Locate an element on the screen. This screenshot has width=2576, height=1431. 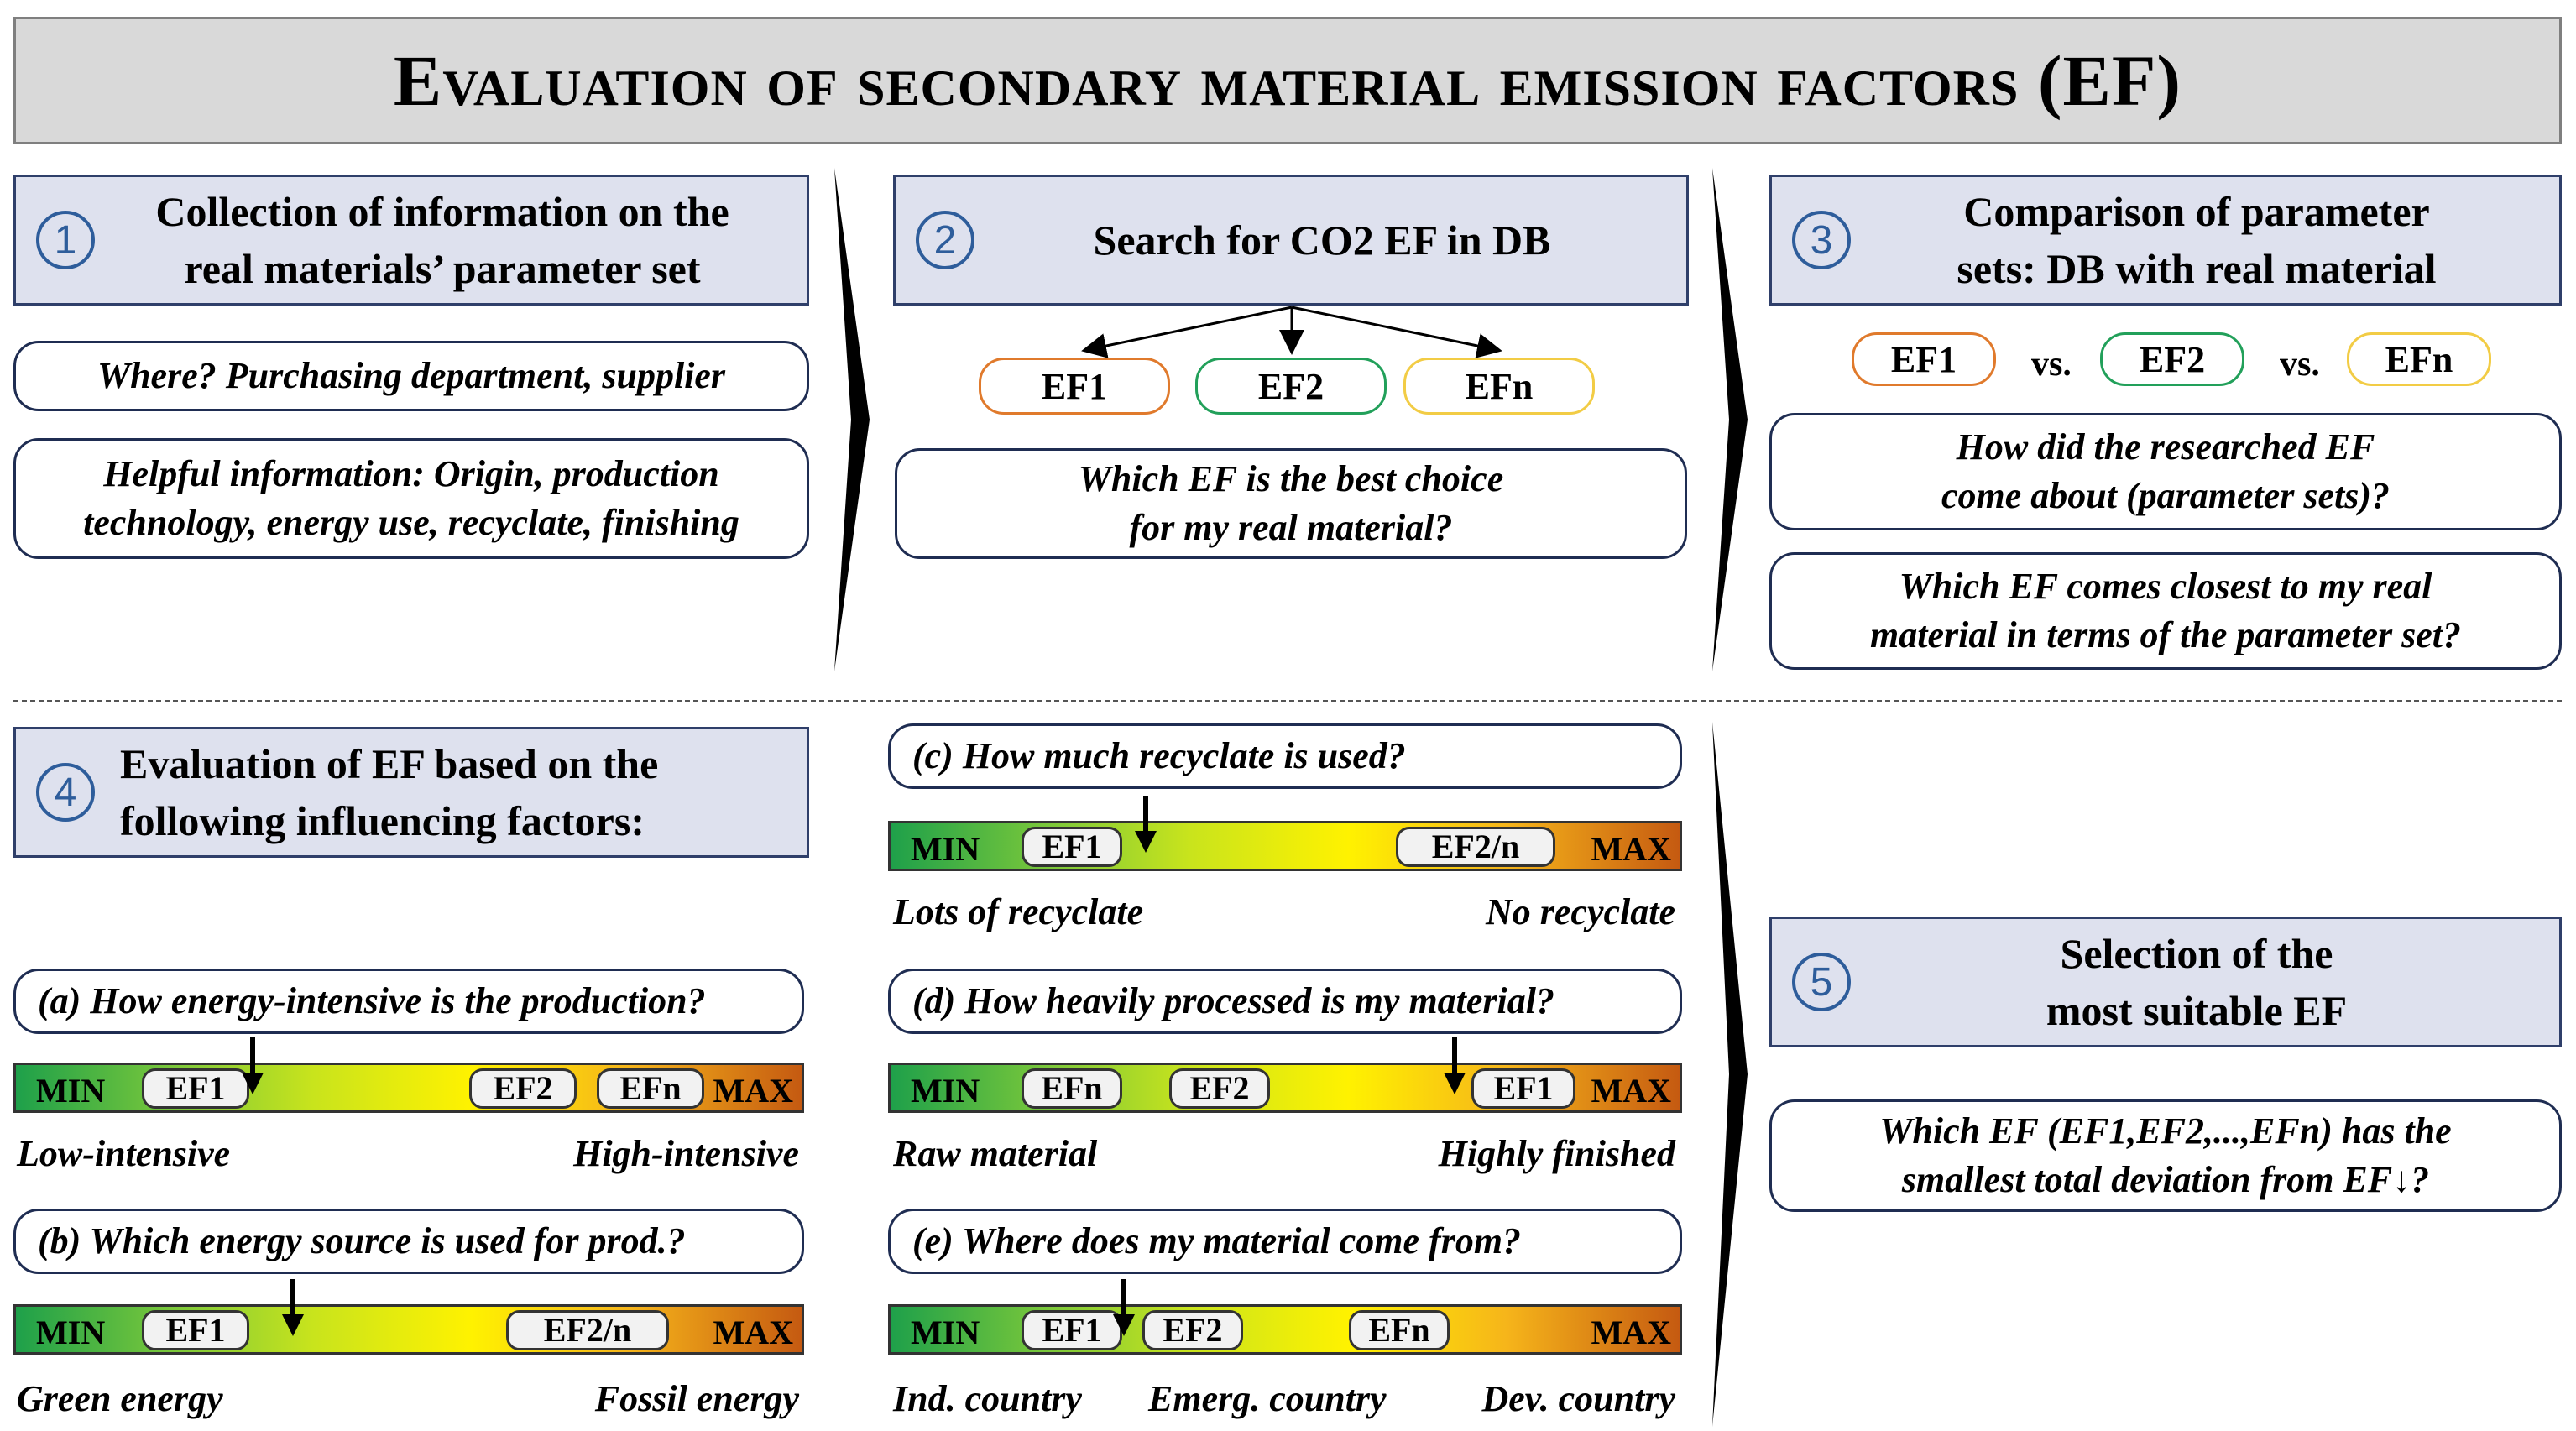
closest-ef-line-1: Which EF comes closest to my real is located at coordinates (2165, 586).